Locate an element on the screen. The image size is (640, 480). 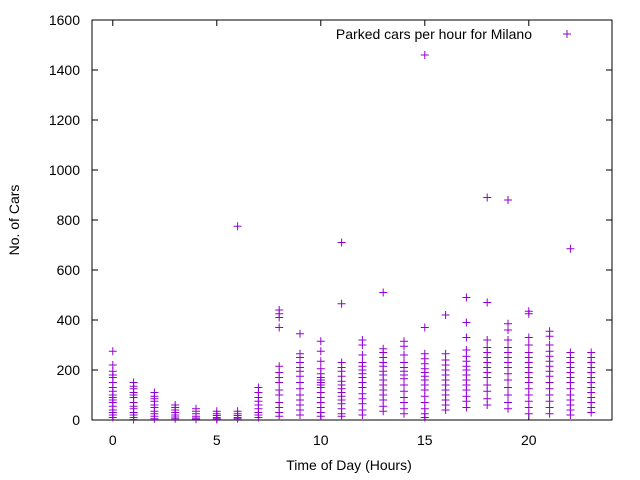
y-tick-label: 400 is located at coordinates (69, 320).